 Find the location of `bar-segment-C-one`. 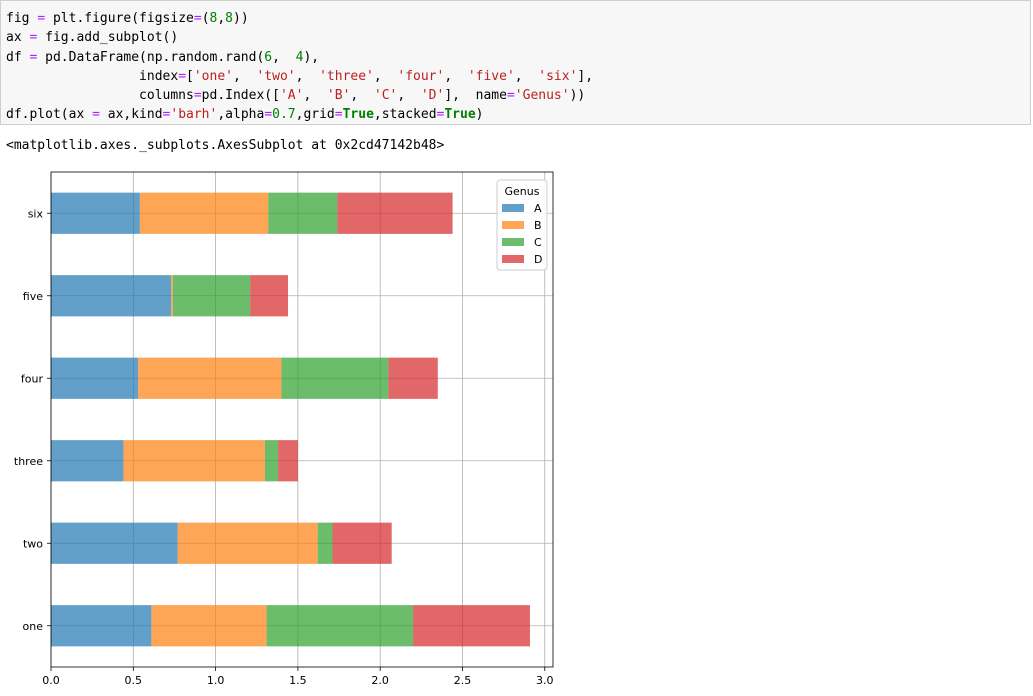

bar-segment-C-one is located at coordinates (340, 626).